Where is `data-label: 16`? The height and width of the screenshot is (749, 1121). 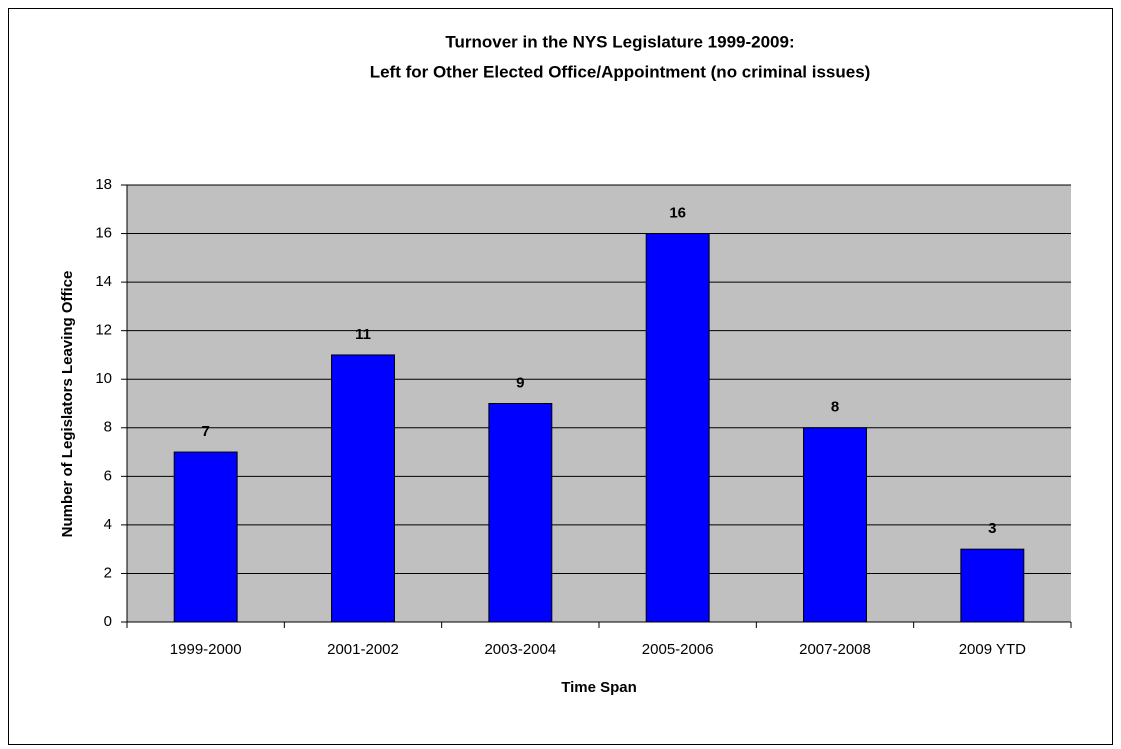
data-label: 16 is located at coordinates (677, 213).